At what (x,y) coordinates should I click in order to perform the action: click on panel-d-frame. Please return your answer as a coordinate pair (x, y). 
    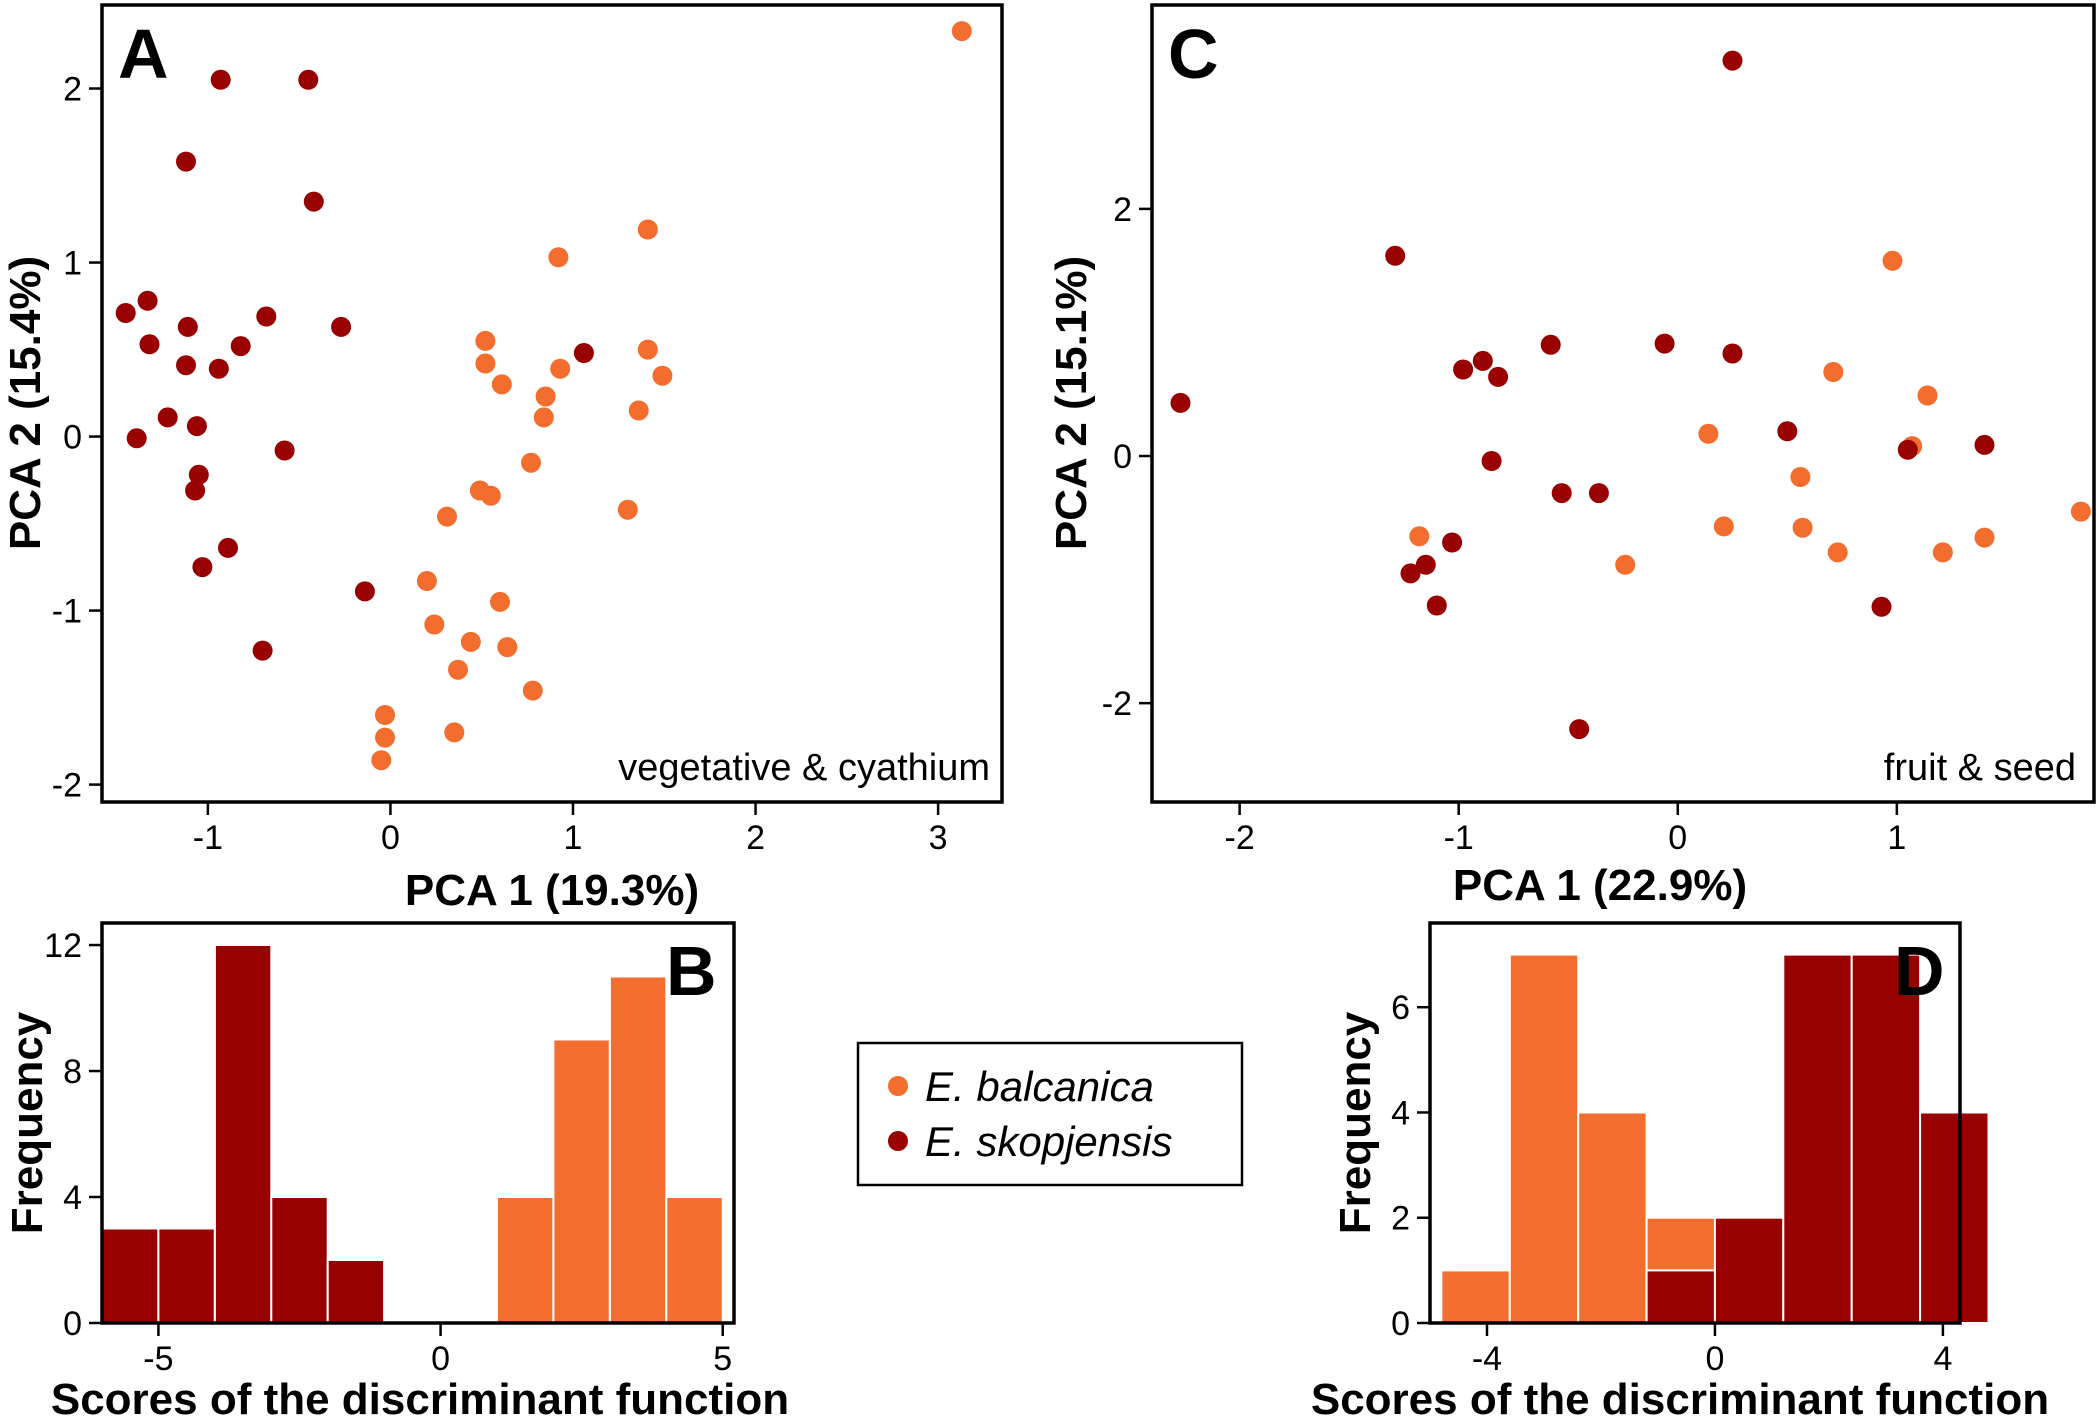
    Looking at the image, I should click on (1695, 1123).